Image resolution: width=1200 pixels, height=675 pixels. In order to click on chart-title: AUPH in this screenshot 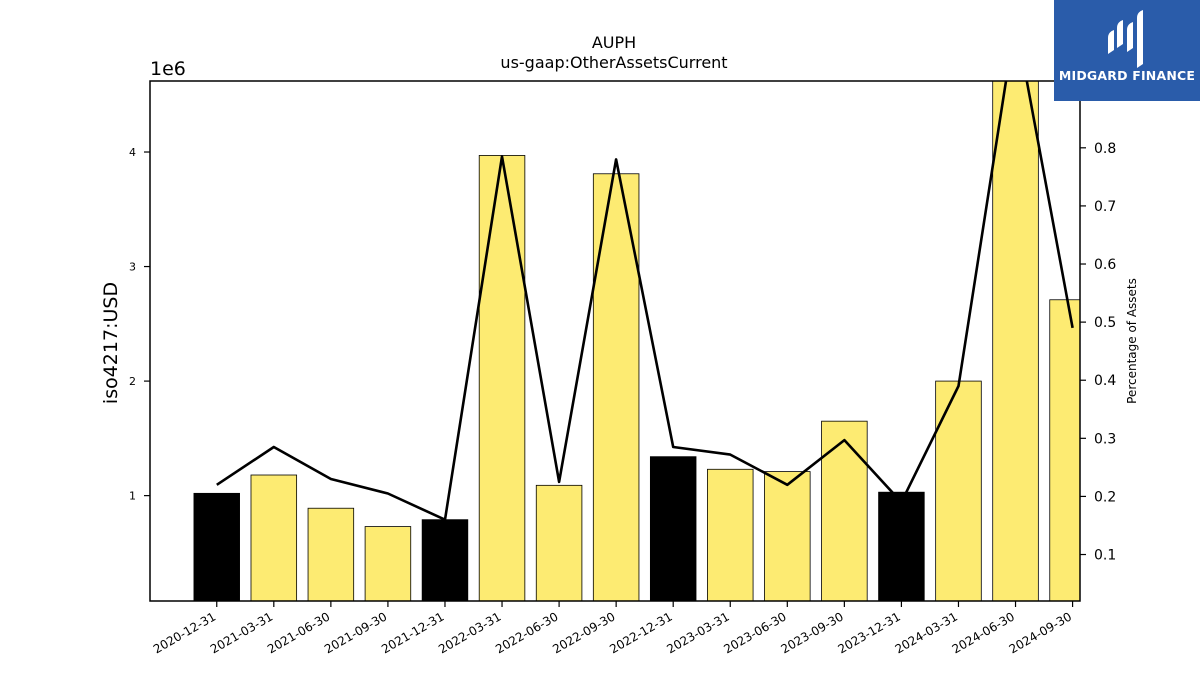, I will do `click(614, 42)`.